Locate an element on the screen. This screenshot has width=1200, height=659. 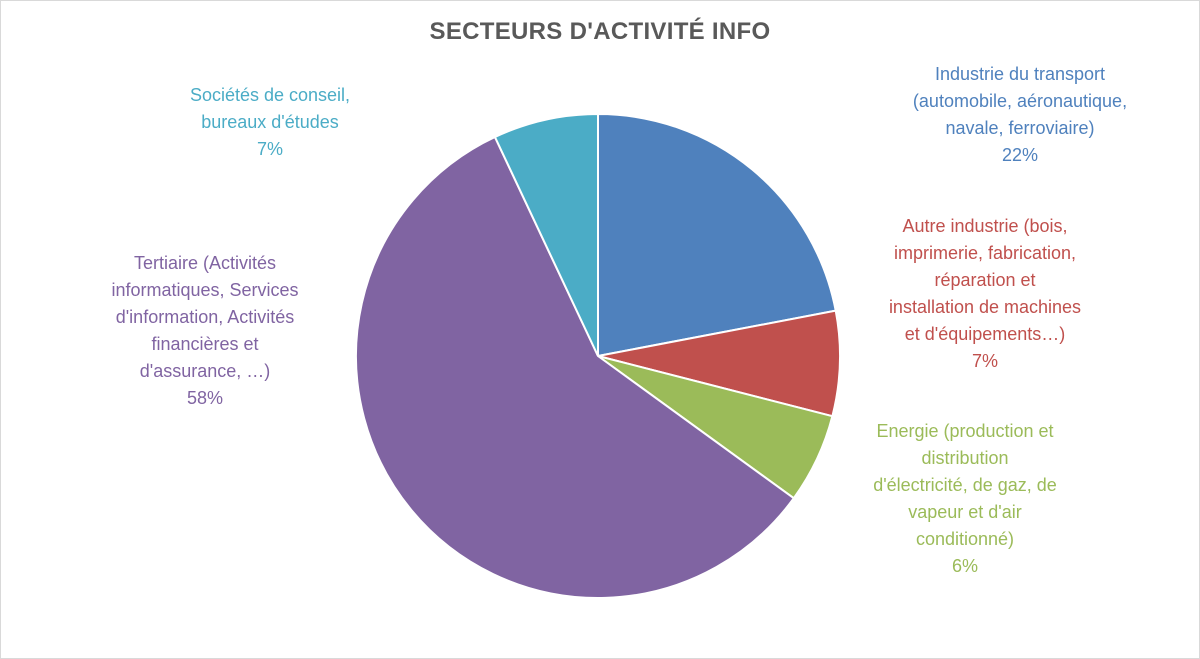
slice-percent-label: 58% is located at coordinates (205, 398).